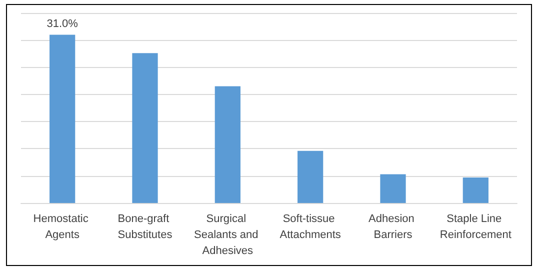 Image resolution: width=538 pixels, height=272 pixels. Describe the element at coordinates (476, 227) in the screenshot. I see `x-tick-label: Staple Line Reinforcement` at that location.